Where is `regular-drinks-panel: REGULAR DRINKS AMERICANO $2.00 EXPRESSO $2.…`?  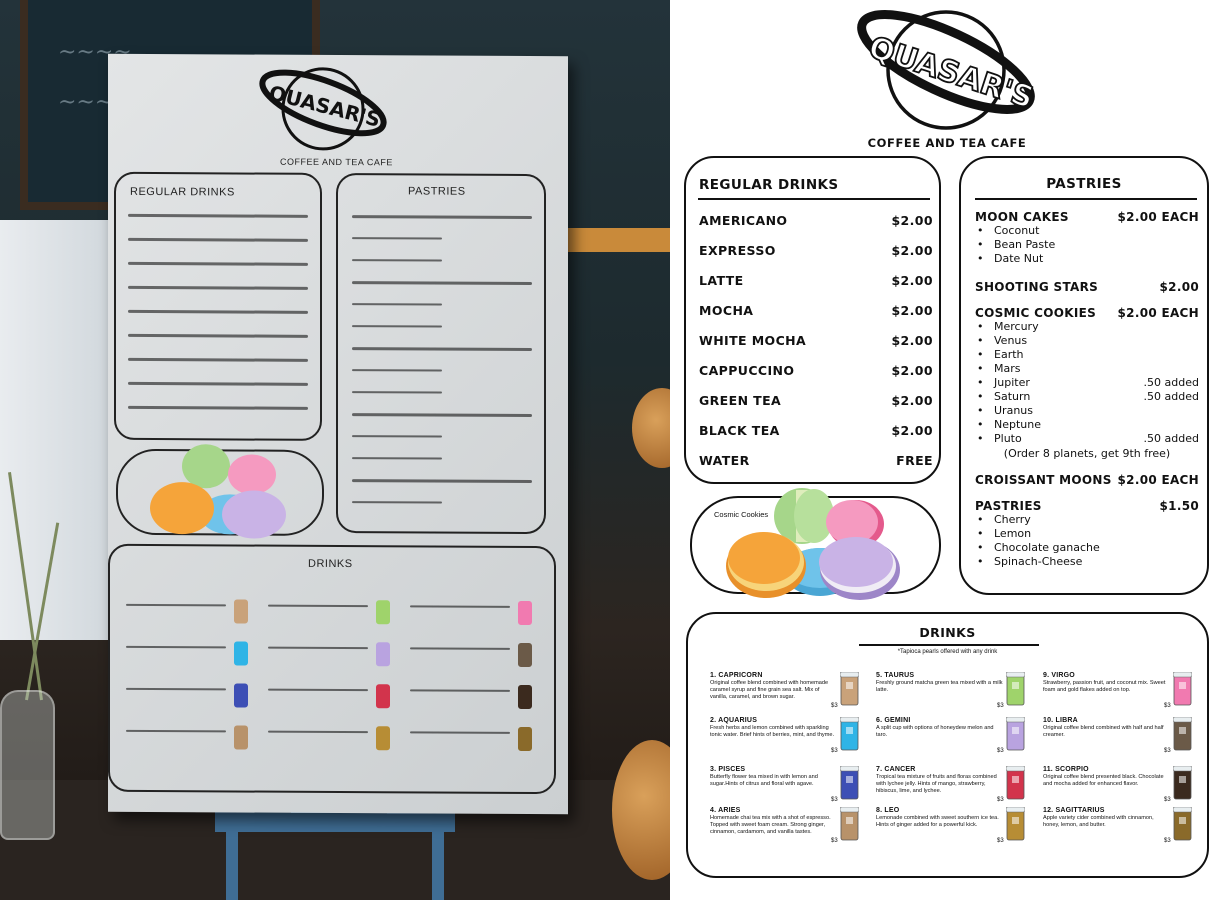 regular-drinks-panel: REGULAR DRINKS AMERICANO $2.00 EXPRESSO $2.… is located at coordinates (812, 320).